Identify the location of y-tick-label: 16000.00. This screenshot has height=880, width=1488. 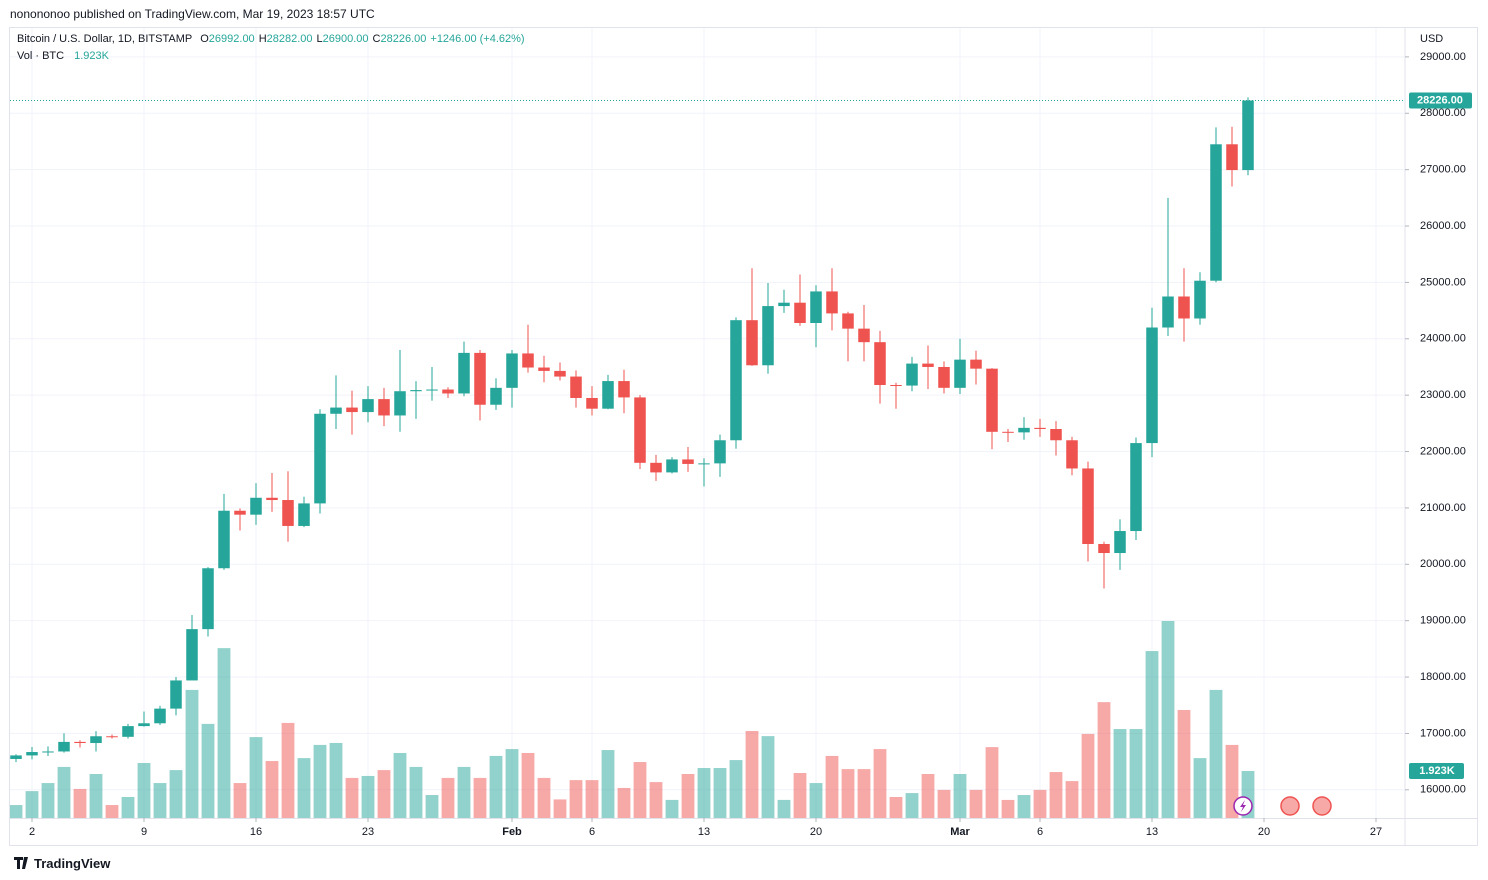
(1443, 790).